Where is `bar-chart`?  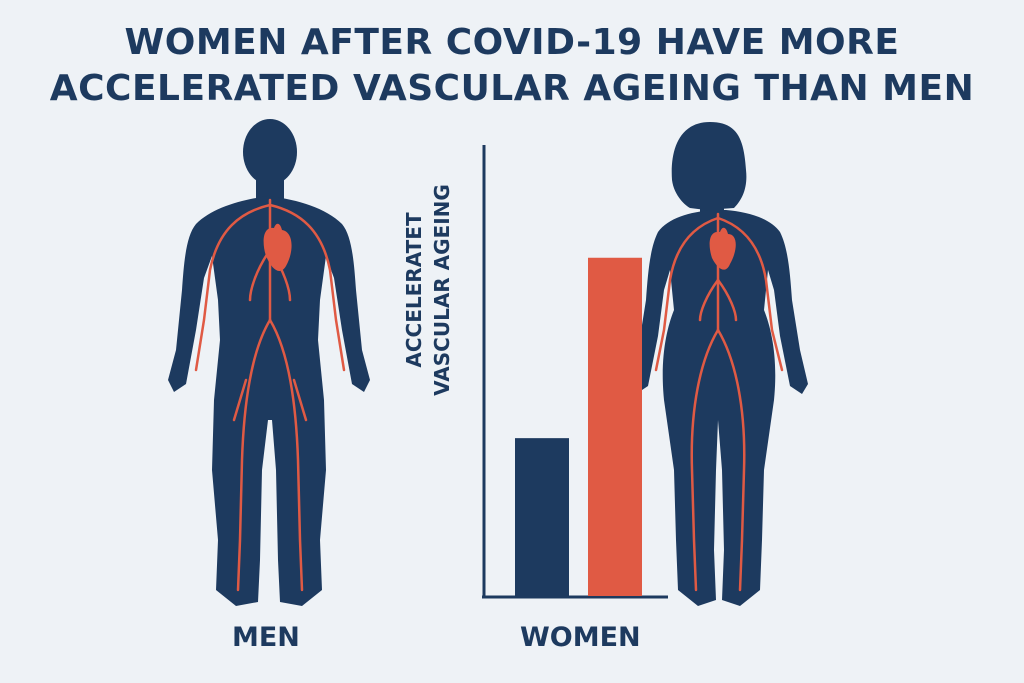
bar-chart is located at coordinates (575, 372).